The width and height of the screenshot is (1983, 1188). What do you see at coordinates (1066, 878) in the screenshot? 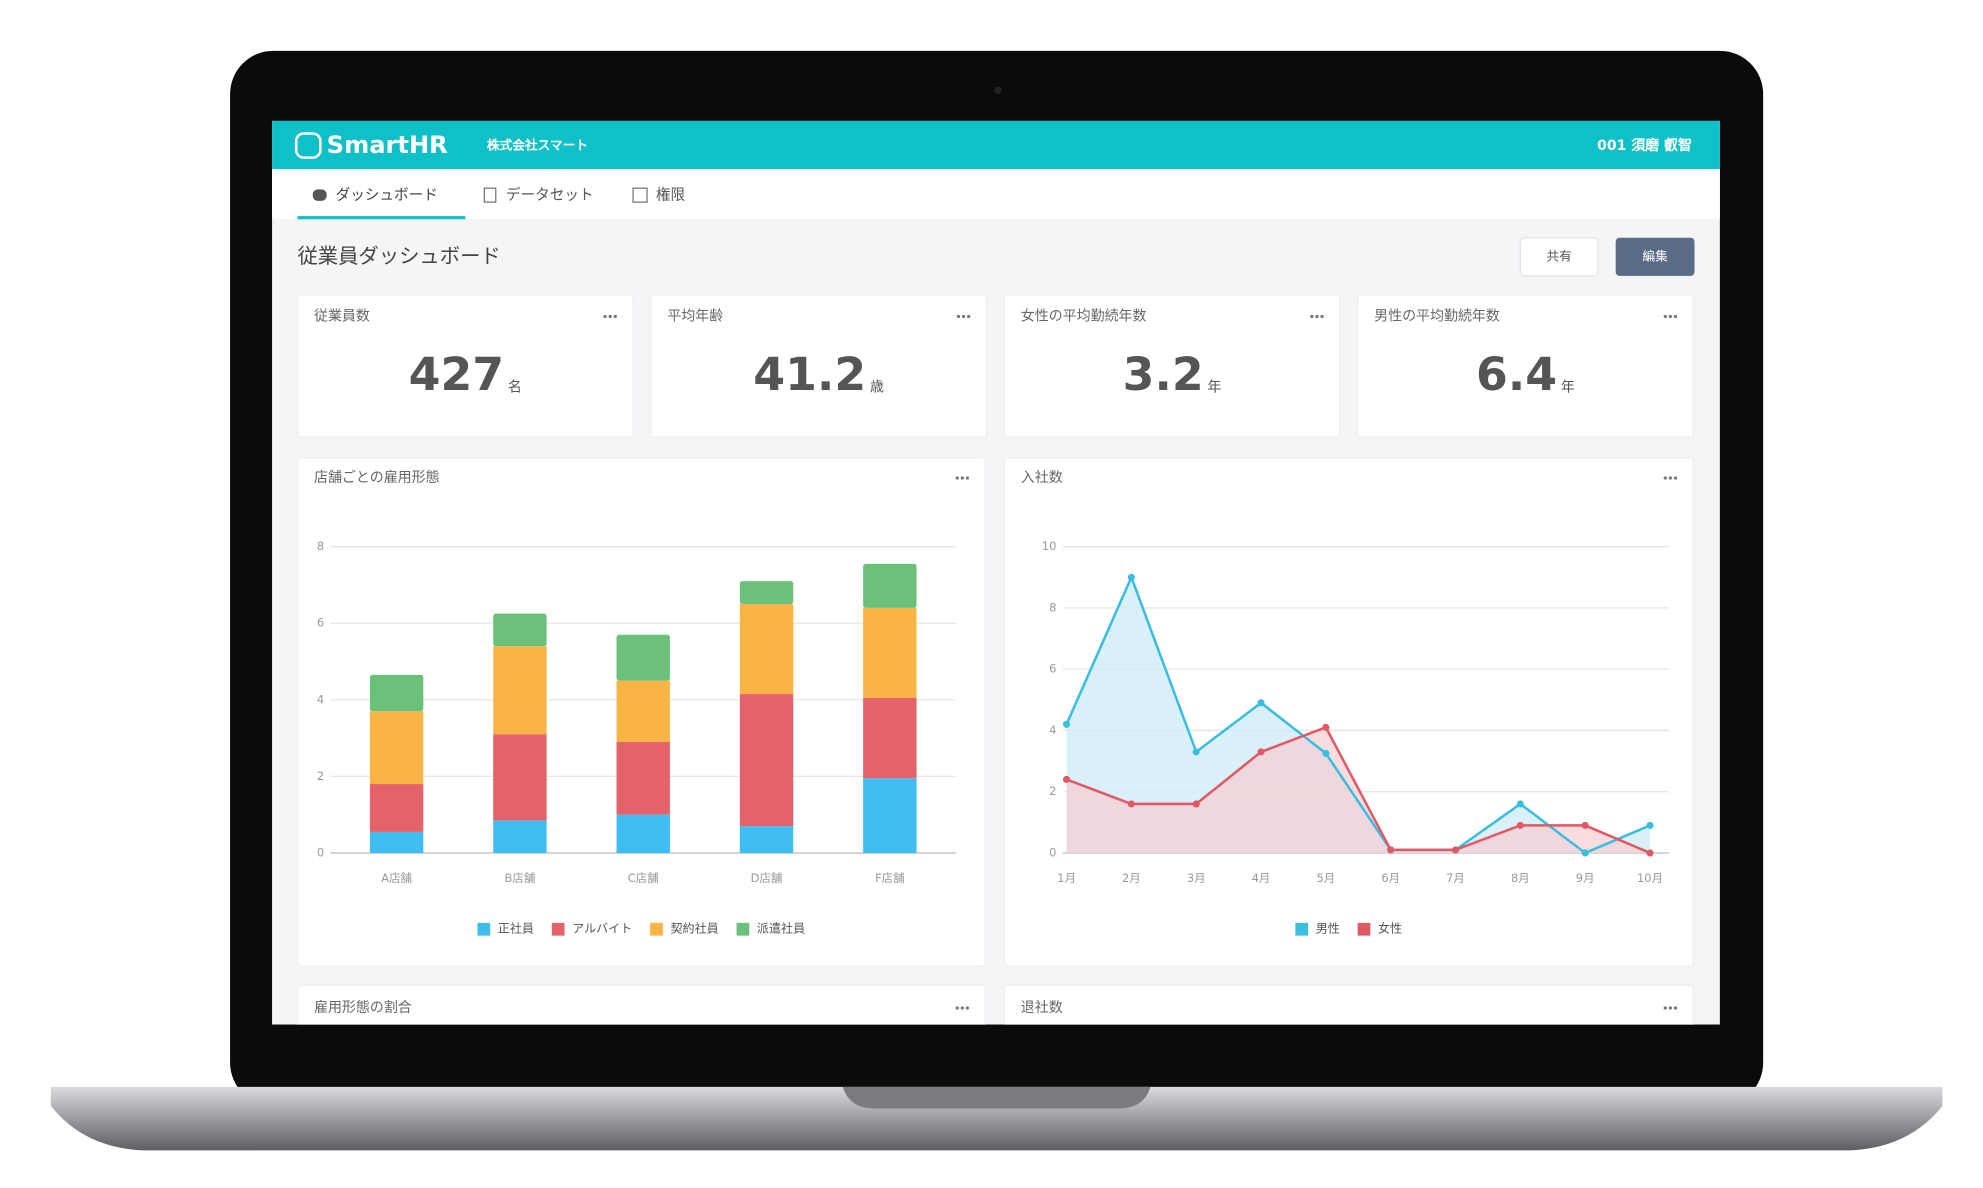
I see `x-tick-label: 1月` at bounding box center [1066, 878].